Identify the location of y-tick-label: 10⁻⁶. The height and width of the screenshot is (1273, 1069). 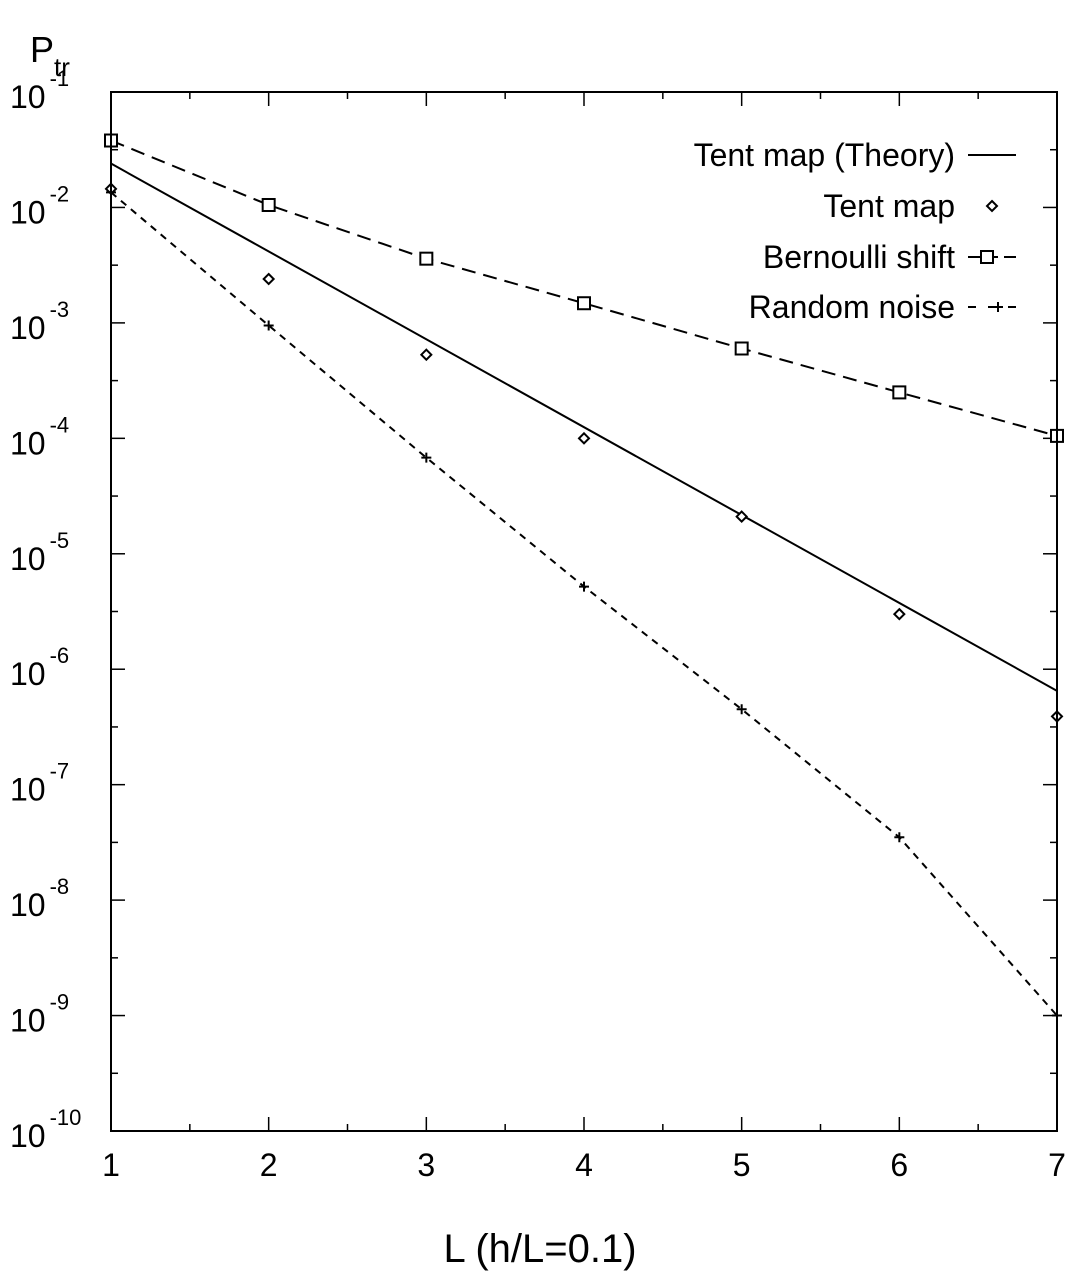
(39, 667).